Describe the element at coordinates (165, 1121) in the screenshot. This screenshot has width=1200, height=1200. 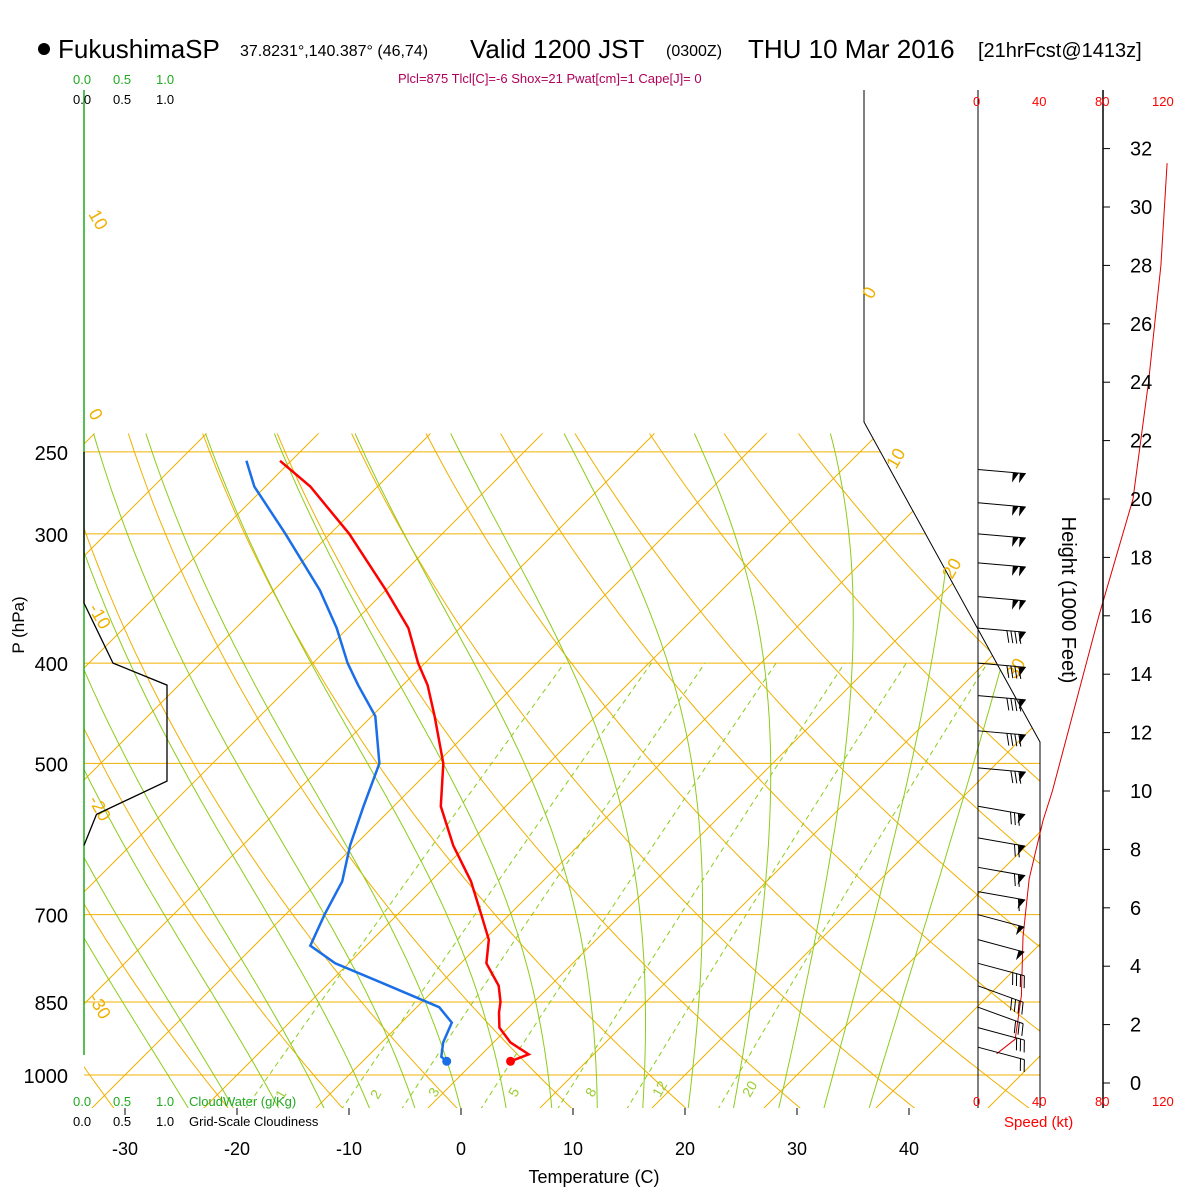
I see `cloud-tick-bot-black-2: 1.0` at that location.